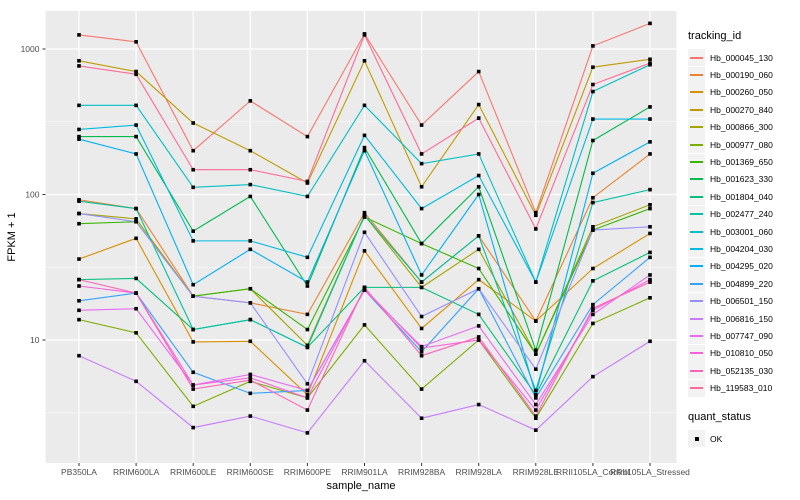 Image resolution: width=800 pixels, height=500 pixels. What do you see at coordinates (741, 57) in the screenshot?
I see `legend-label: Hb_000045_130` at bounding box center [741, 57].